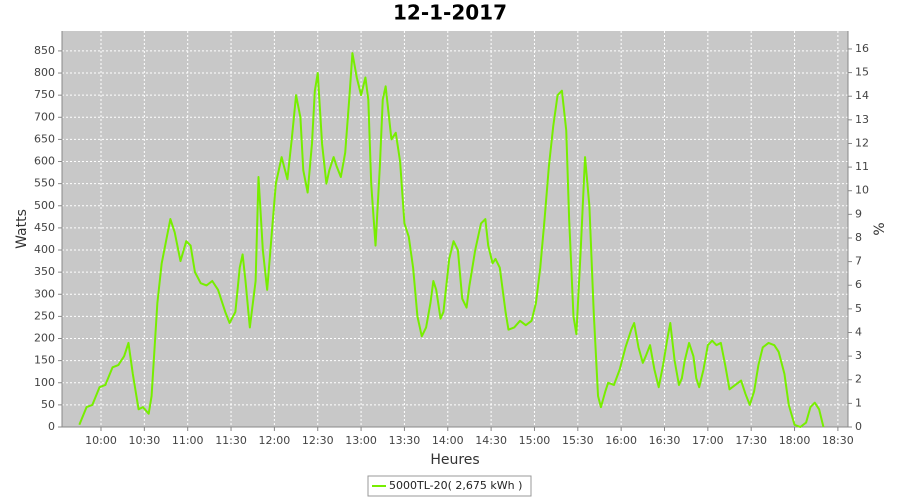 This screenshot has height=500, width=900. What do you see at coordinates (44, 227) in the screenshot?
I see `y-tick-label: 450` at bounding box center [44, 227].